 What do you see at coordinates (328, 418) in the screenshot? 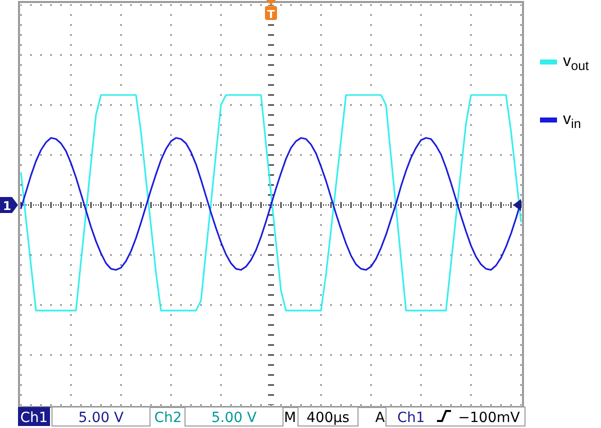
I see `text: 400µs` at bounding box center [328, 418].